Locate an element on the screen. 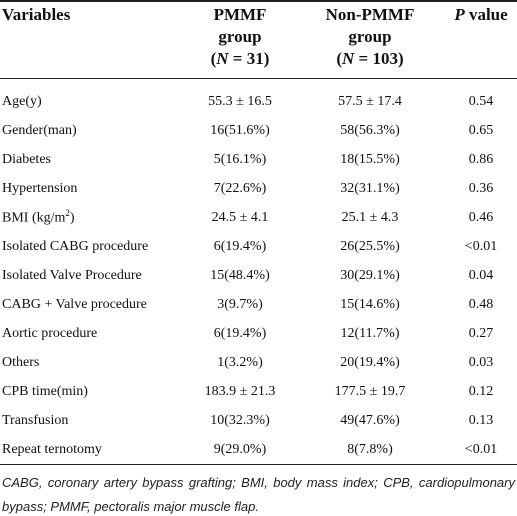 This screenshot has height=516, width=517. table-cell: 0.46 is located at coordinates (481, 217).